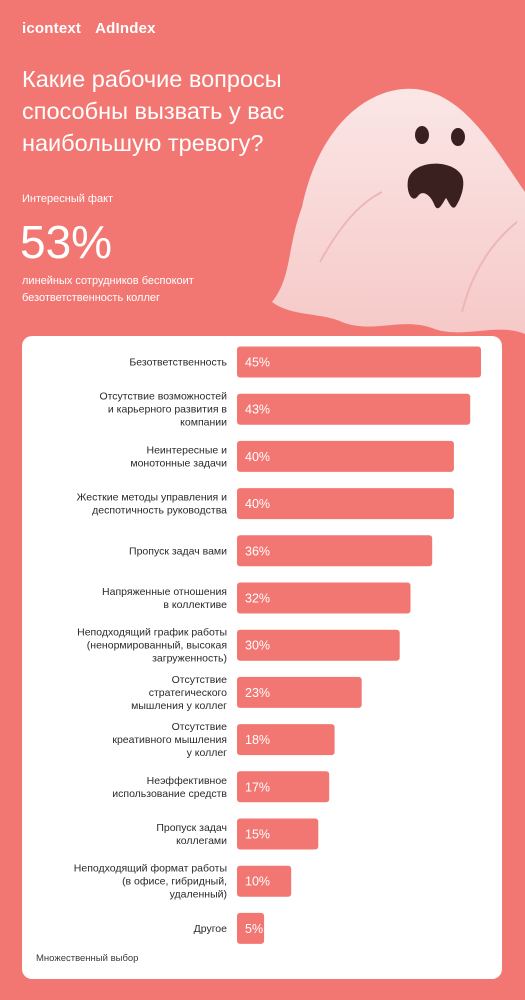  I want to click on category-label: Безответственность, so click(178, 363).